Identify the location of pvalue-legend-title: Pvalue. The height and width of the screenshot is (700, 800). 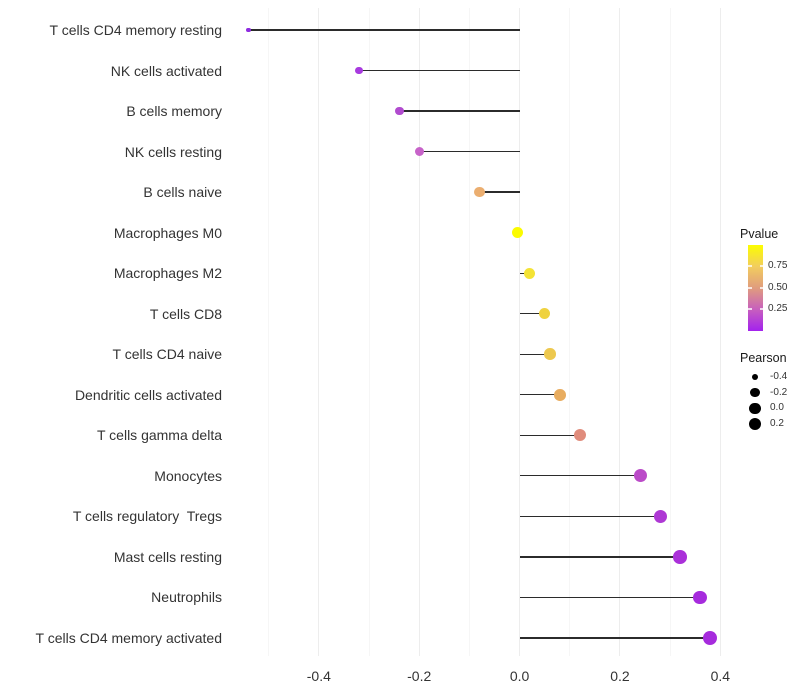
(759, 234).